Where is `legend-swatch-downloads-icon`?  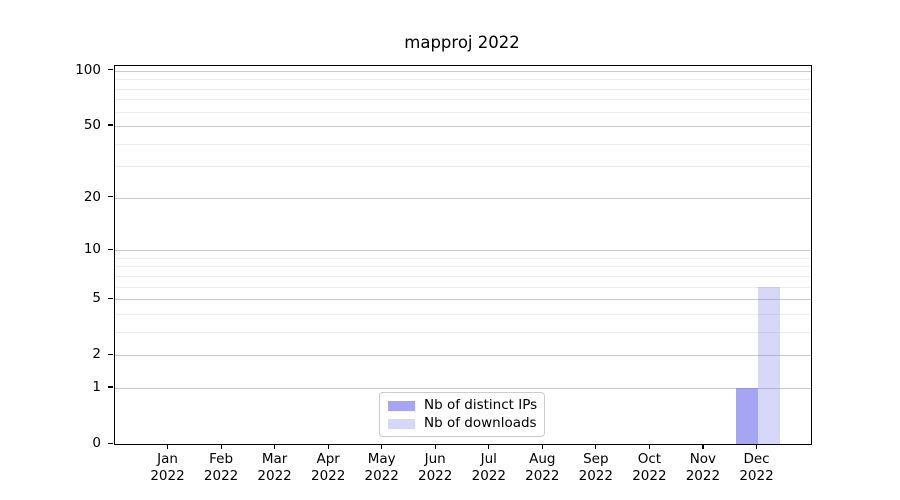 legend-swatch-downloads-icon is located at coordinates (401, 423).